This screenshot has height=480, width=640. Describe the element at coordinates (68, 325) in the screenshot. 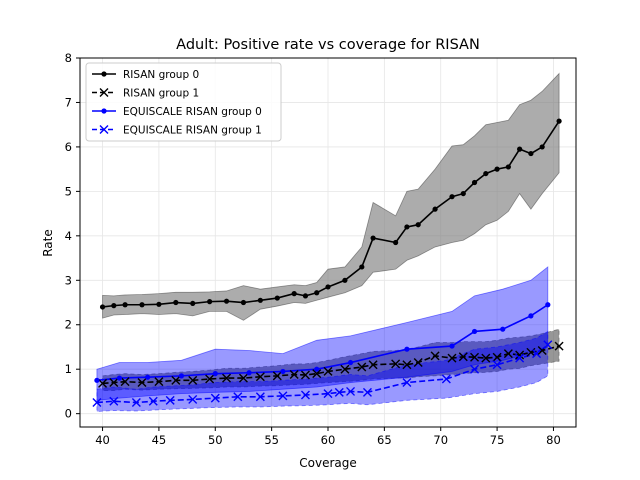

I see `y-tick-label: 2` at that location.